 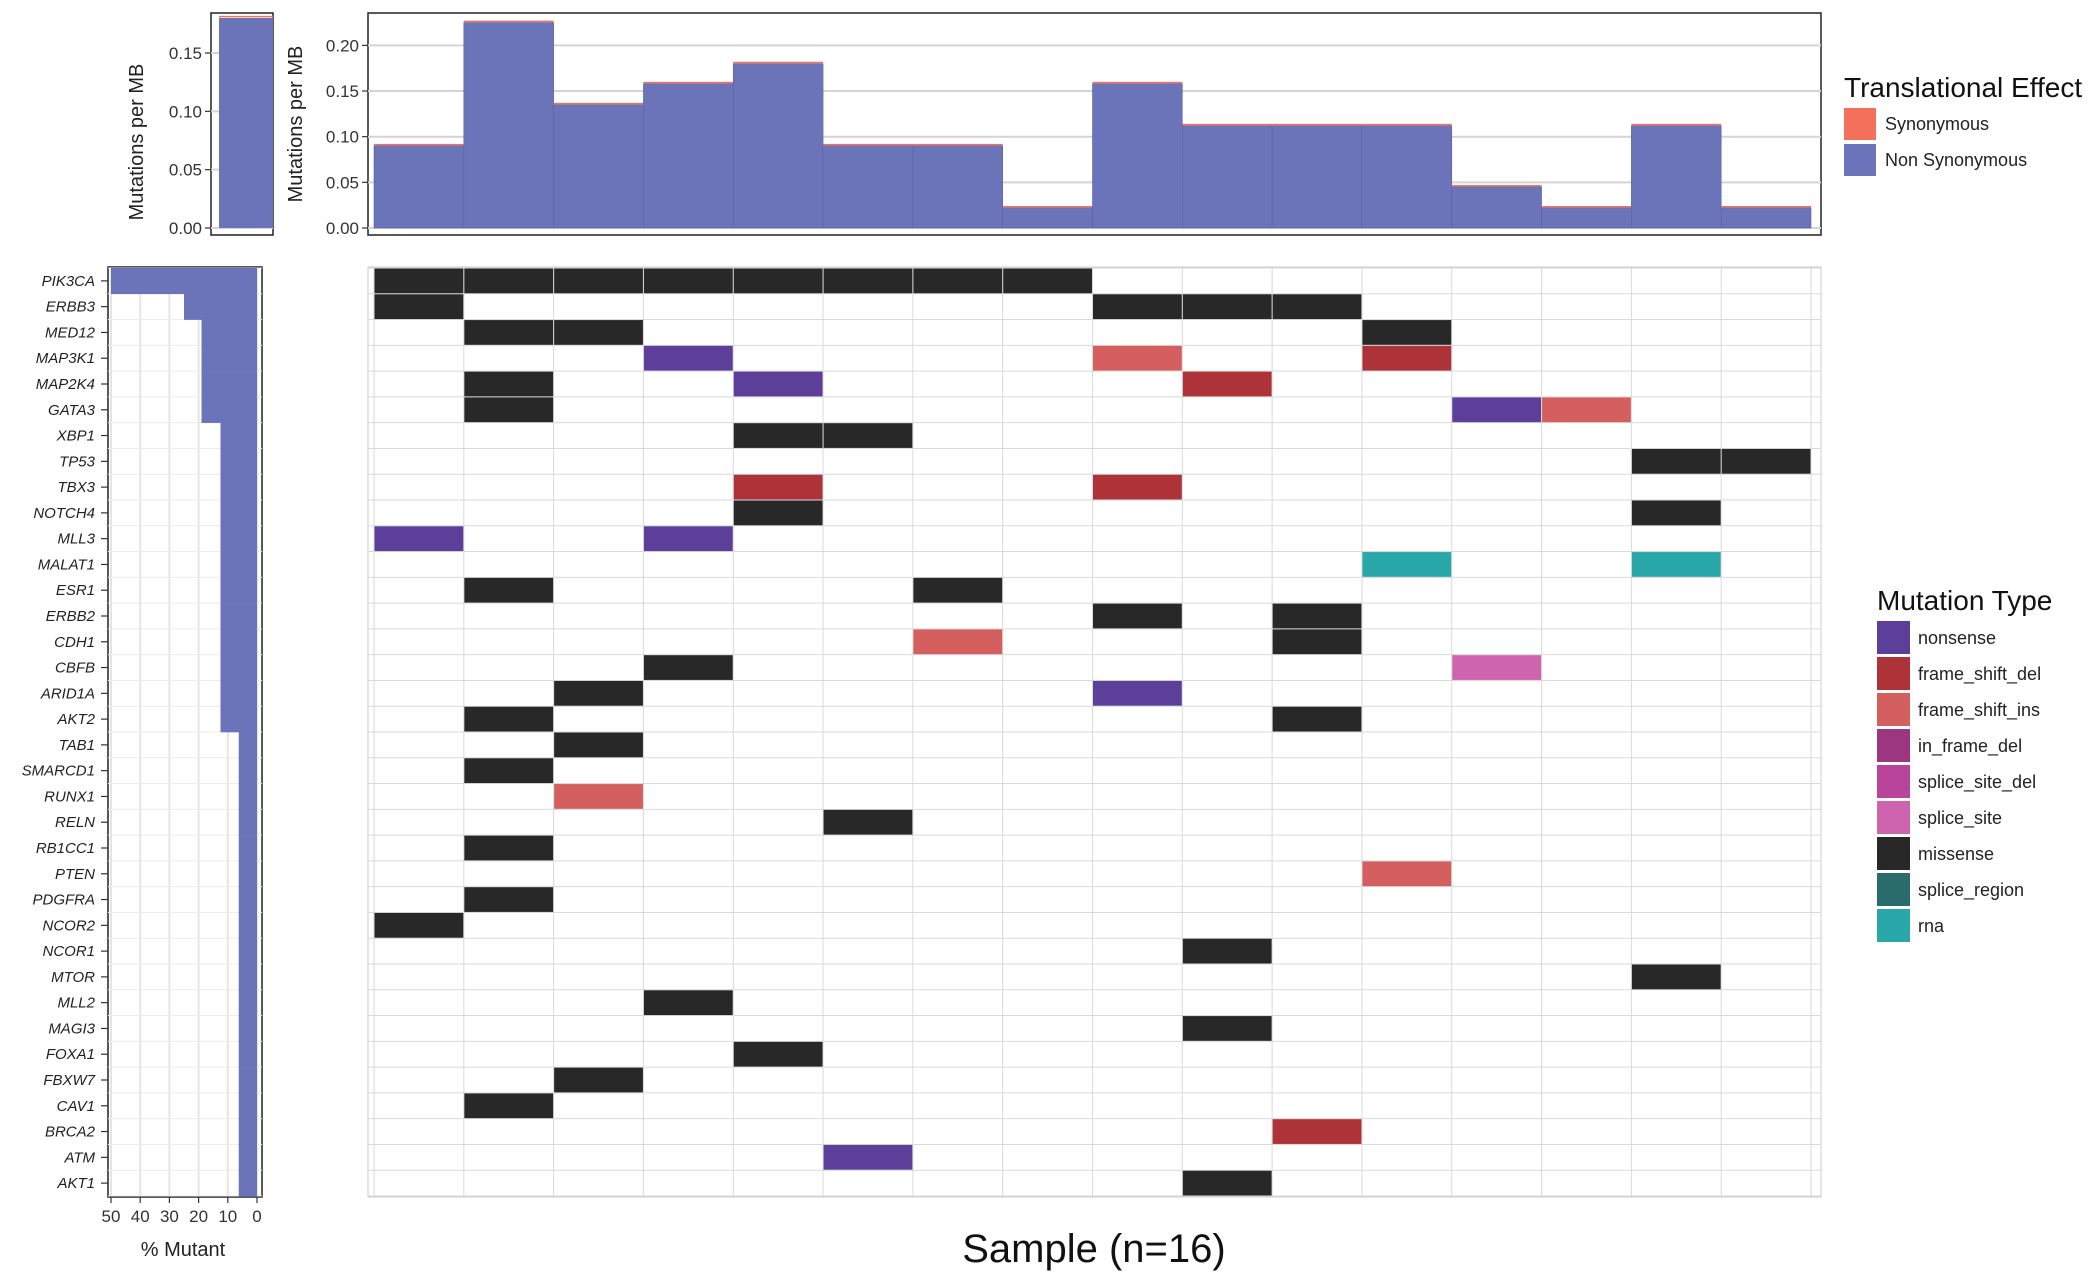 What do you see at coordinates (75, 822) in the screenshot?
I see `gene-label: RELN` at bounding box center [75, 822].